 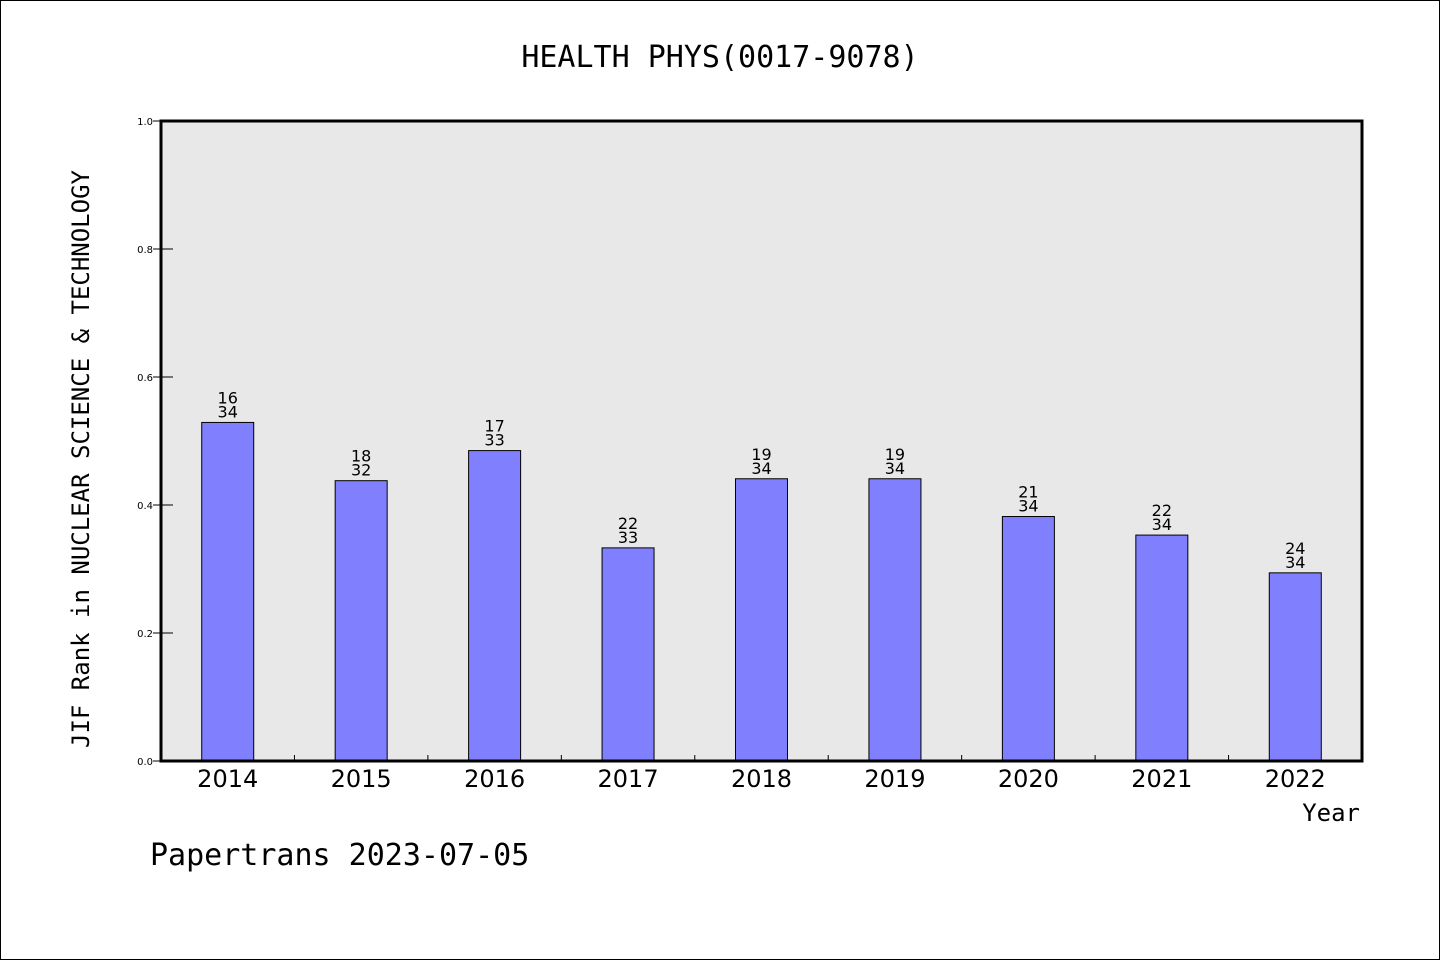 What do you see at coordinates (145, 762) in the screenshot?
I see `y-tick-label: 0.0` at bounding box center [145, 762].